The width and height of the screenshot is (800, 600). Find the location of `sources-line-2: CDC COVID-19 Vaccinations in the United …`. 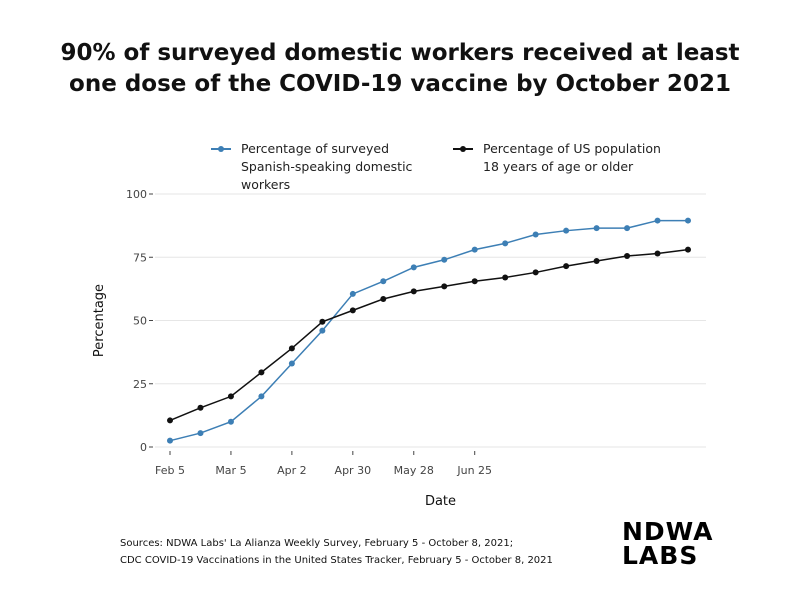

sources-line-2: CDC COVID-19 Vaccinations in the United … is located at coordinates (336, 560).